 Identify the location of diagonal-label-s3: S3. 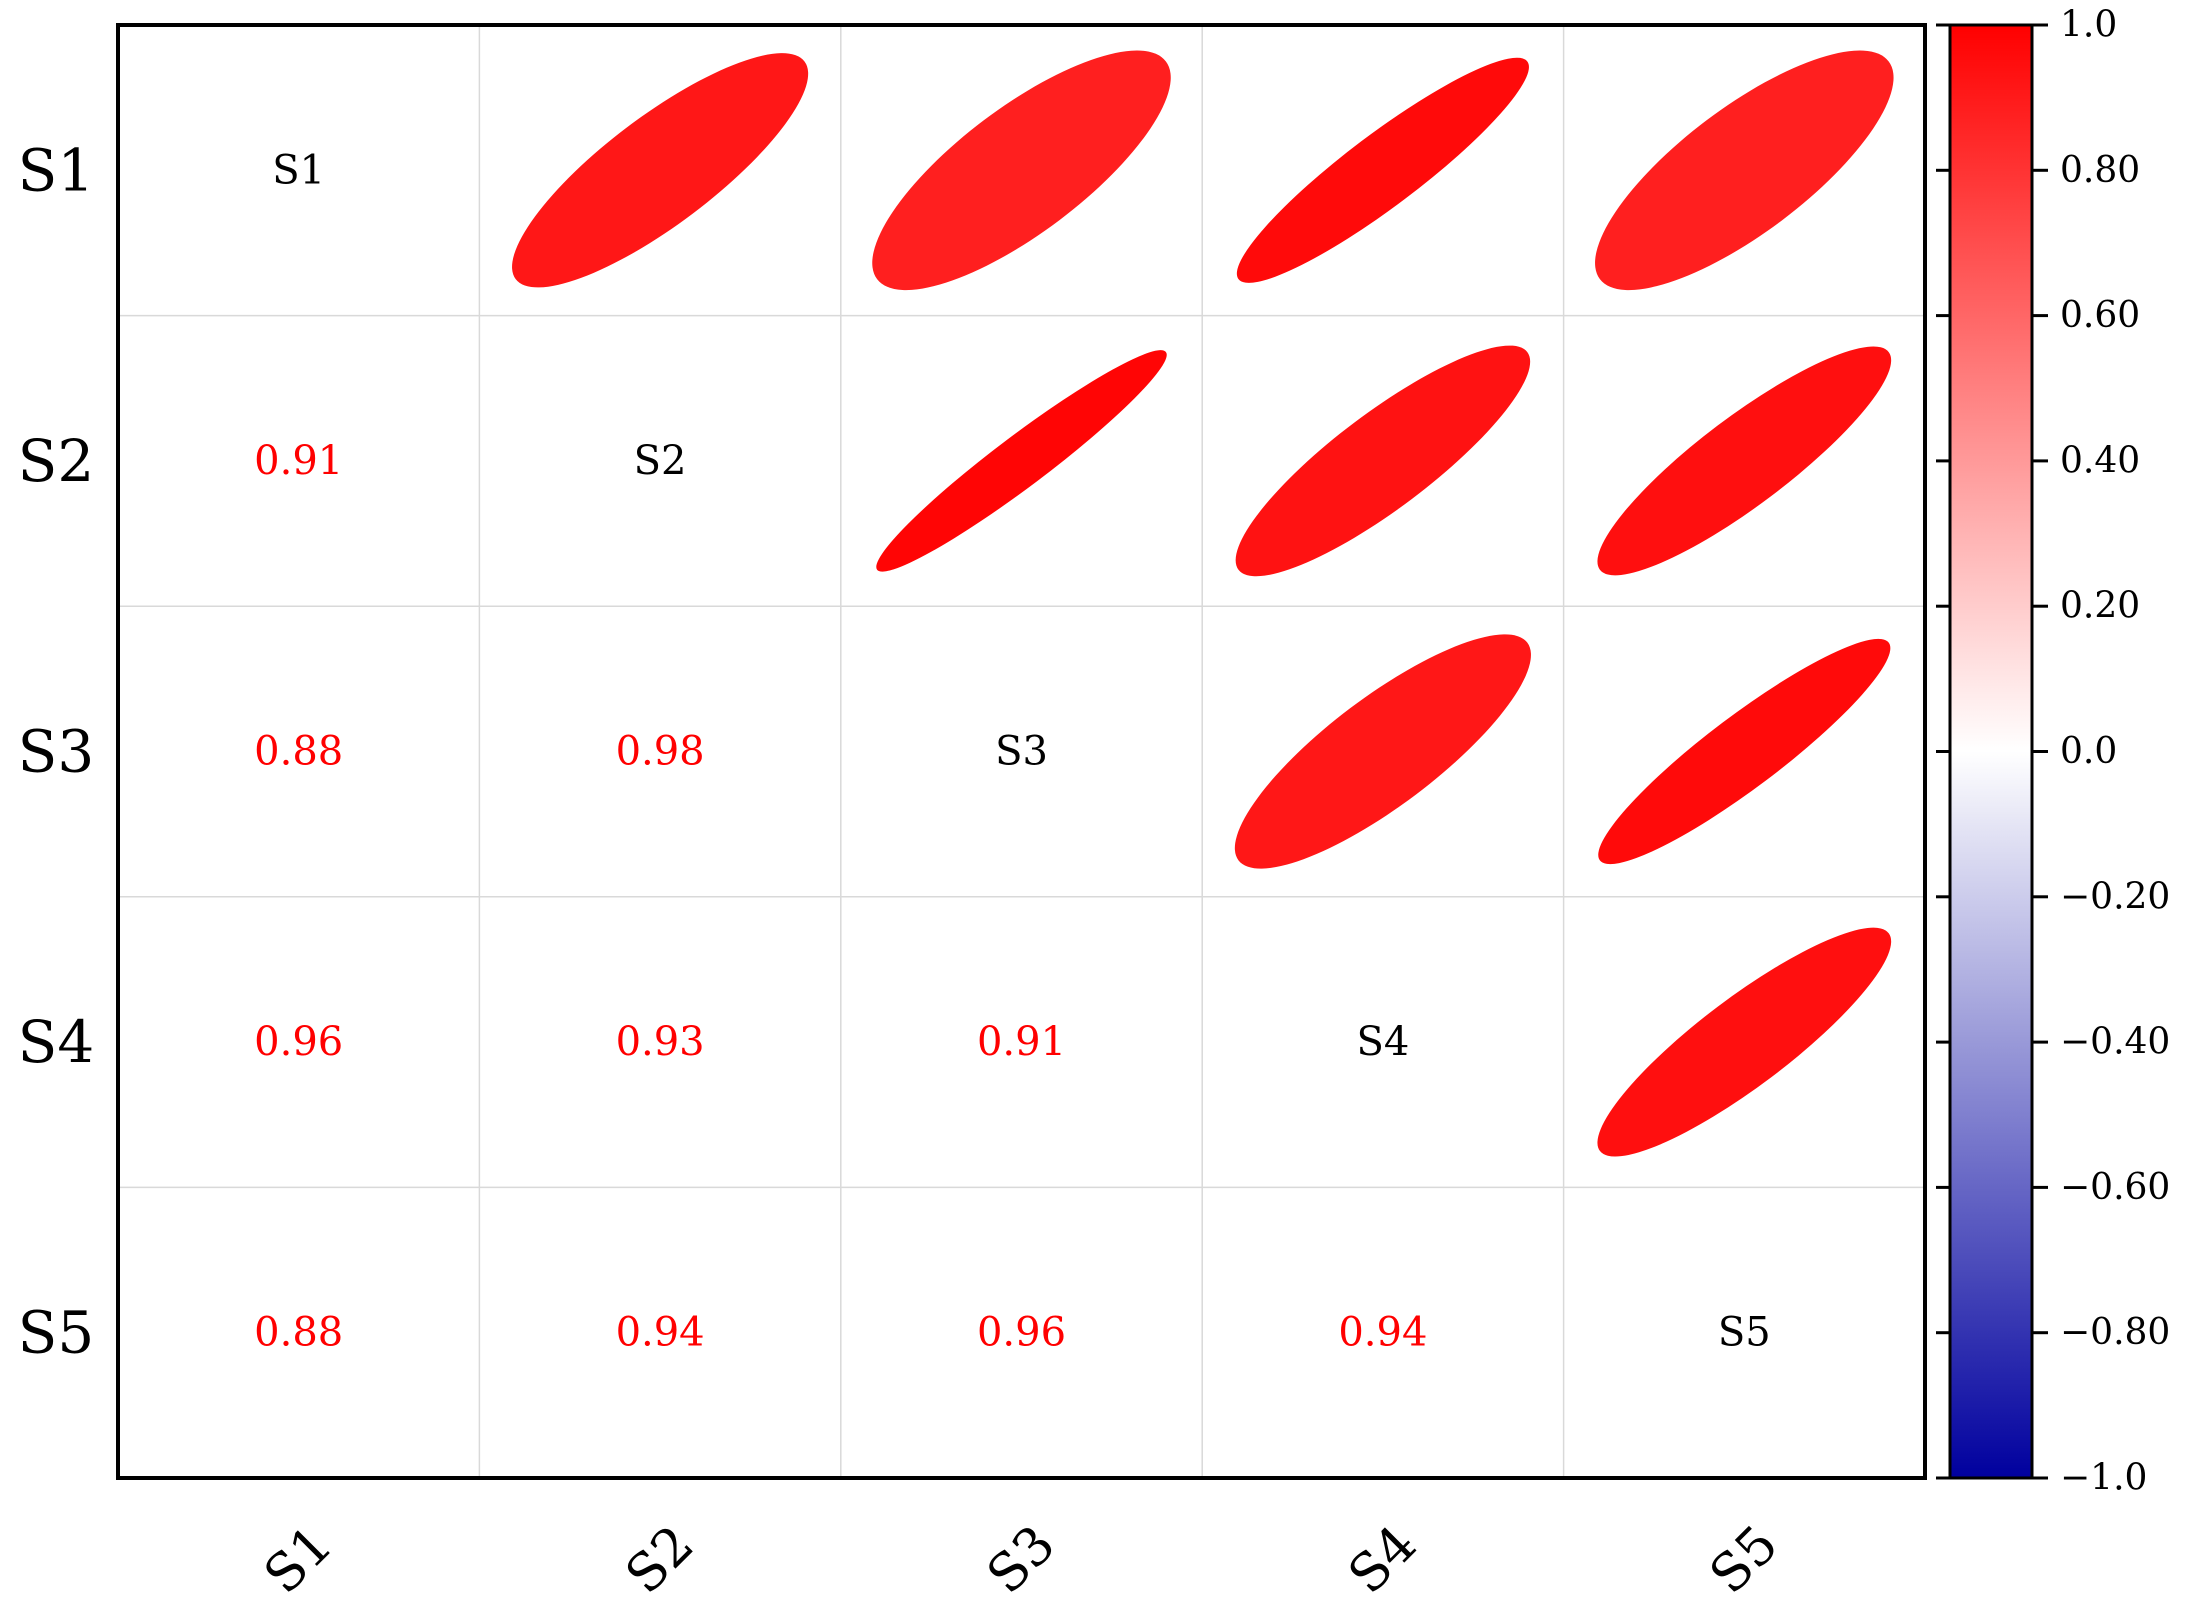
(1021, 752).